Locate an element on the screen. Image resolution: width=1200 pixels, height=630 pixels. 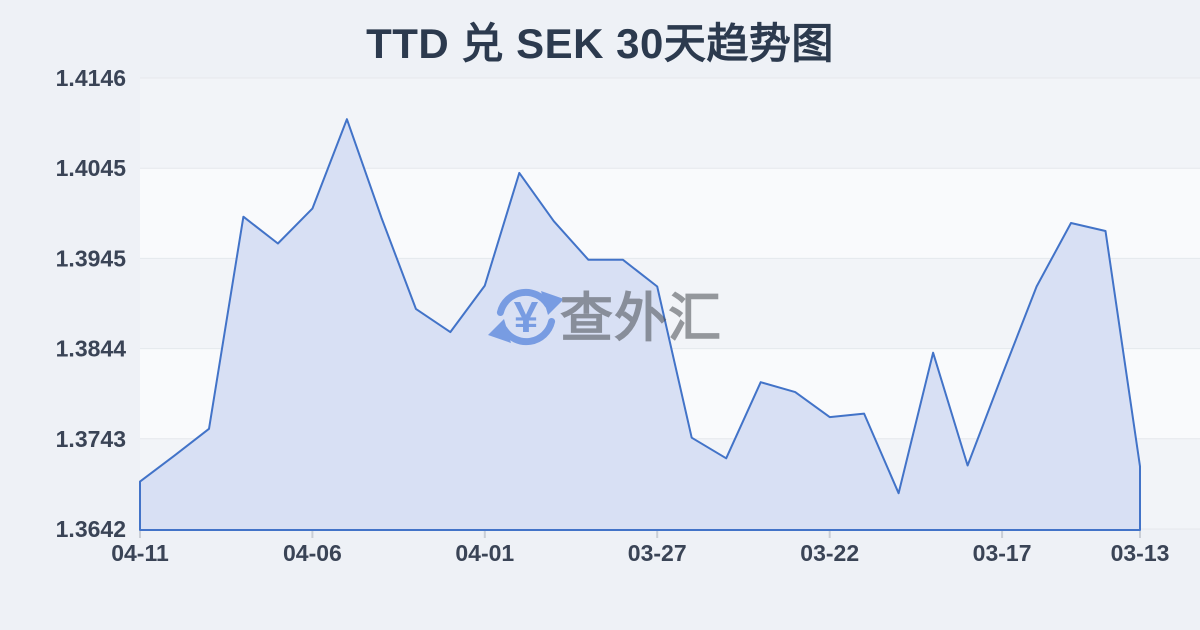
currency-yen-refresh-icon: ¥ is located at coordinates (526, 317).